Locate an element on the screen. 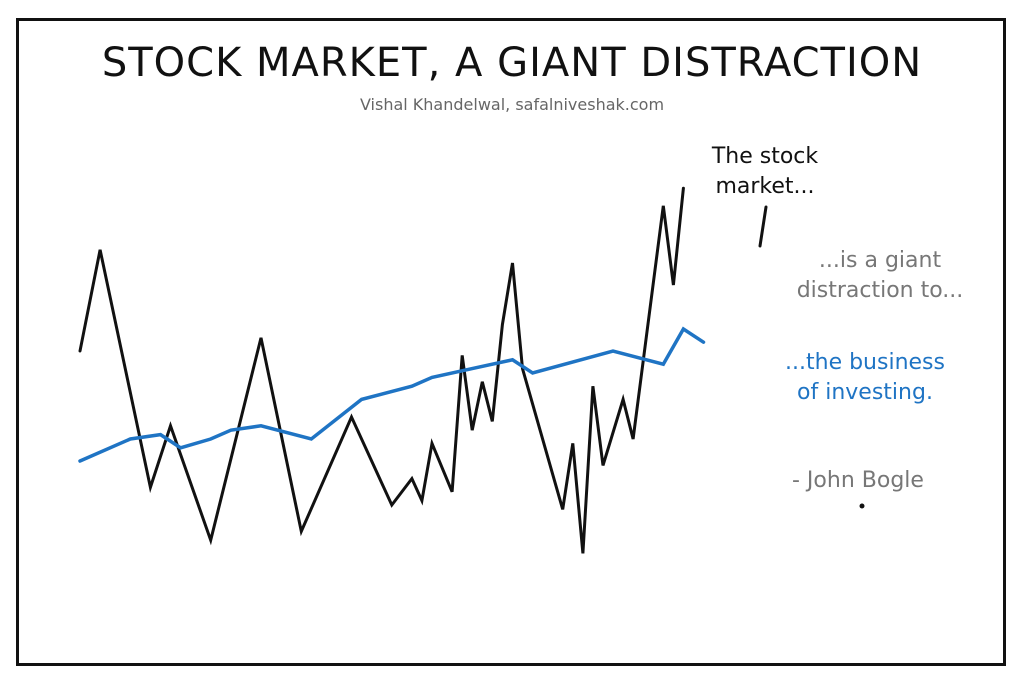 Image resolution: width=1024 pixels, height=688 pixels. annotation-author-line-1: - John Bogle is located at coordinates (858, 480).